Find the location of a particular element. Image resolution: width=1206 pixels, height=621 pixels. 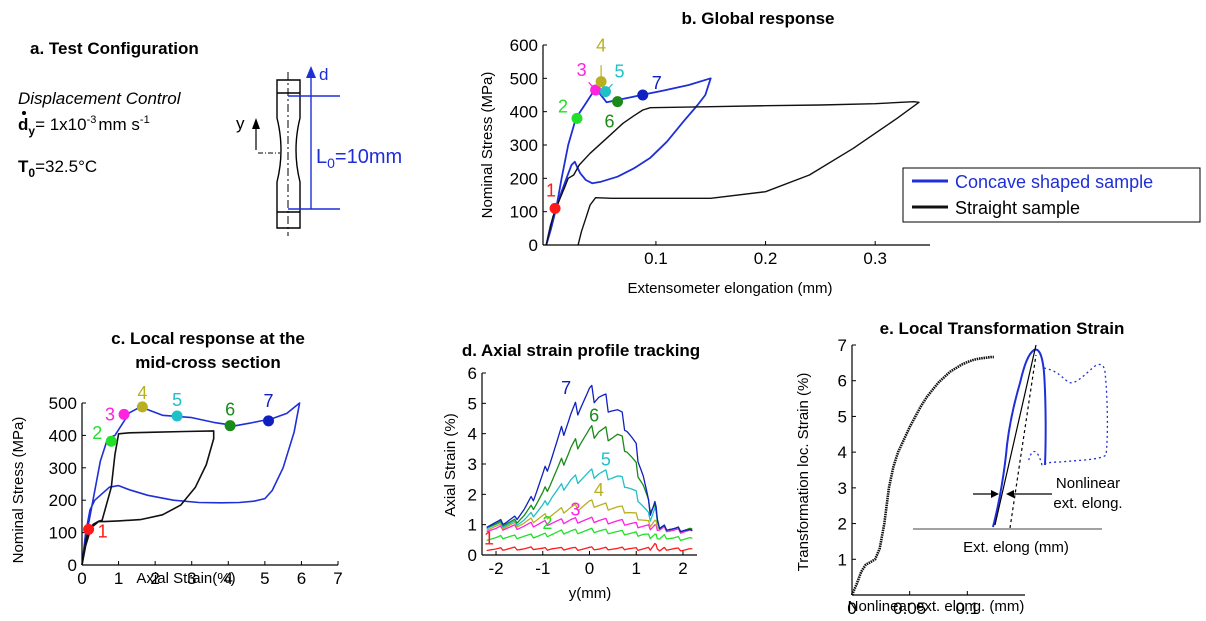

panel-c-x-label: Axial Strain(%) is located at coordinates (185, 578).